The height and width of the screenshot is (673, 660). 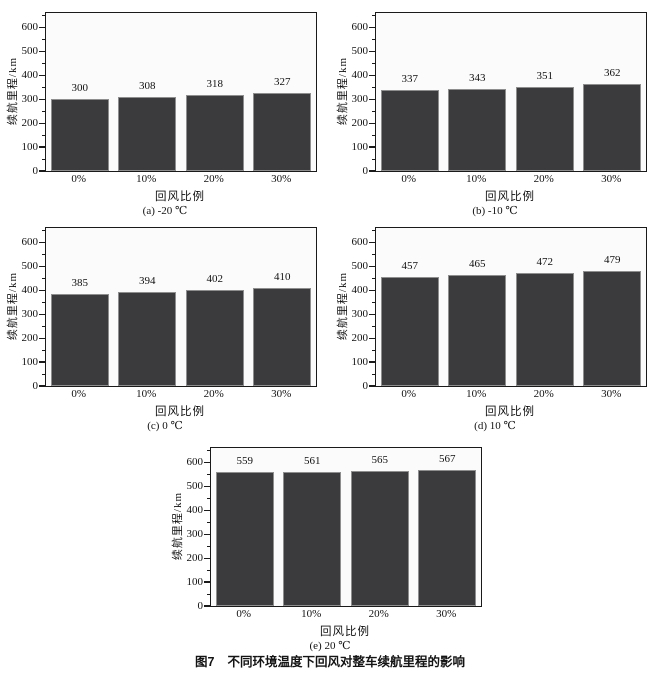 I want to click on plot-area: 0 100 200 300 400 500 600 385 394 402 410, so click(x=169, y=309).